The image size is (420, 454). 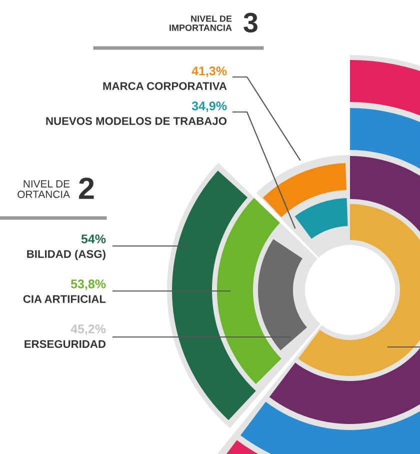 What do you see at coordinates (251, 22) in the screenshot?
I see `text: 3` at bounding box center [251, 22].